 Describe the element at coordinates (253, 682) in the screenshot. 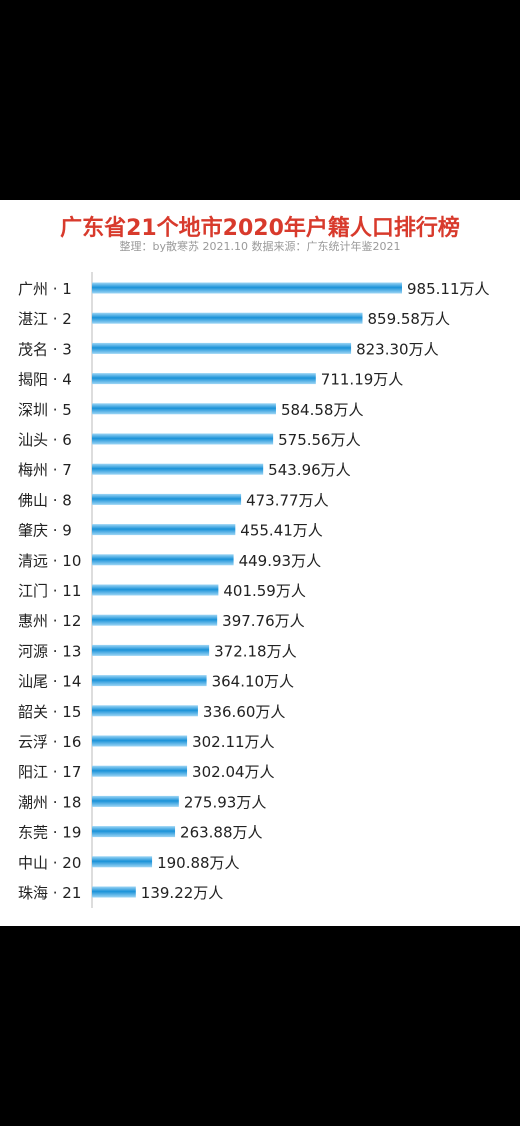

I see `value-label: 364.10万人` at that location.